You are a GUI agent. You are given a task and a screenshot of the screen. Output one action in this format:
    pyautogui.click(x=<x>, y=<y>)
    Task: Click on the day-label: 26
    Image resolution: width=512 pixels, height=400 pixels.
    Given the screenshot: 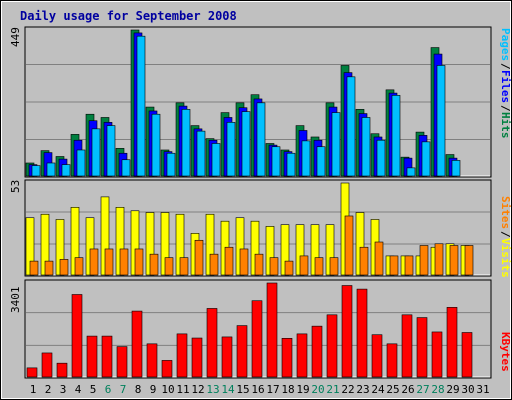 What is the action you would take?
    pyautogui.click(x=407, y=389)
    